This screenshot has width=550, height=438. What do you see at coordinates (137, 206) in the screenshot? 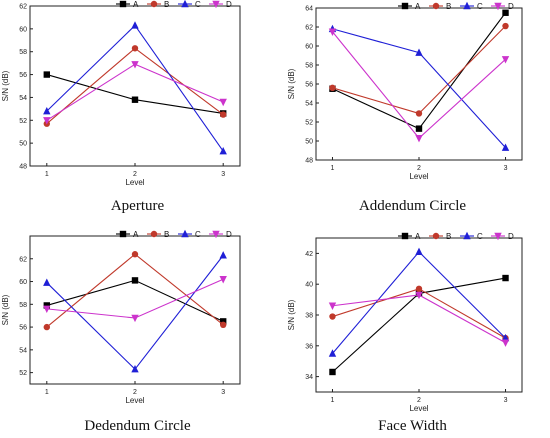
I see `caption-aperture: Aperture` at bounding box center [137, 206].